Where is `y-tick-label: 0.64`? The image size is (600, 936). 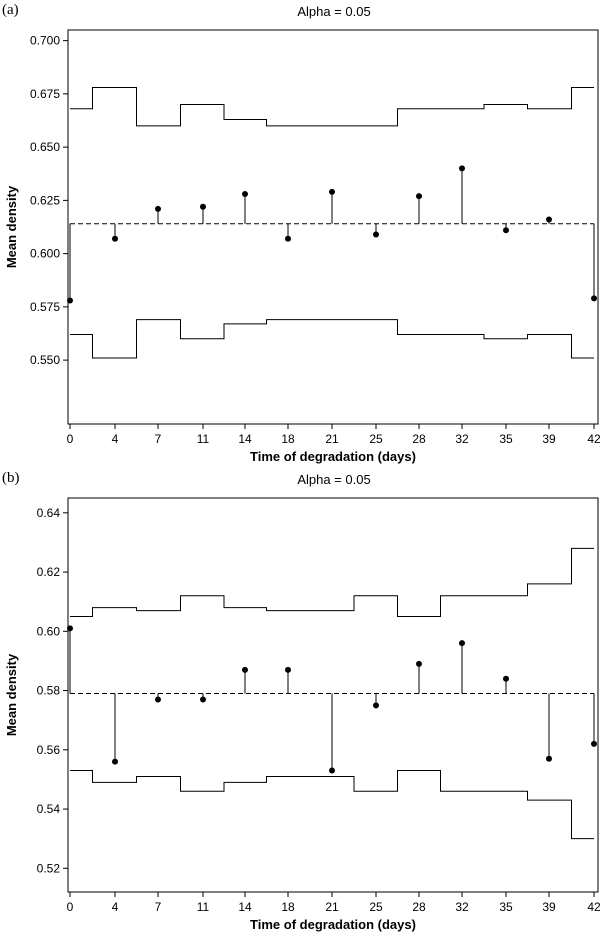
y-tick-label: 0.64 is located at coordinates (49, 513).